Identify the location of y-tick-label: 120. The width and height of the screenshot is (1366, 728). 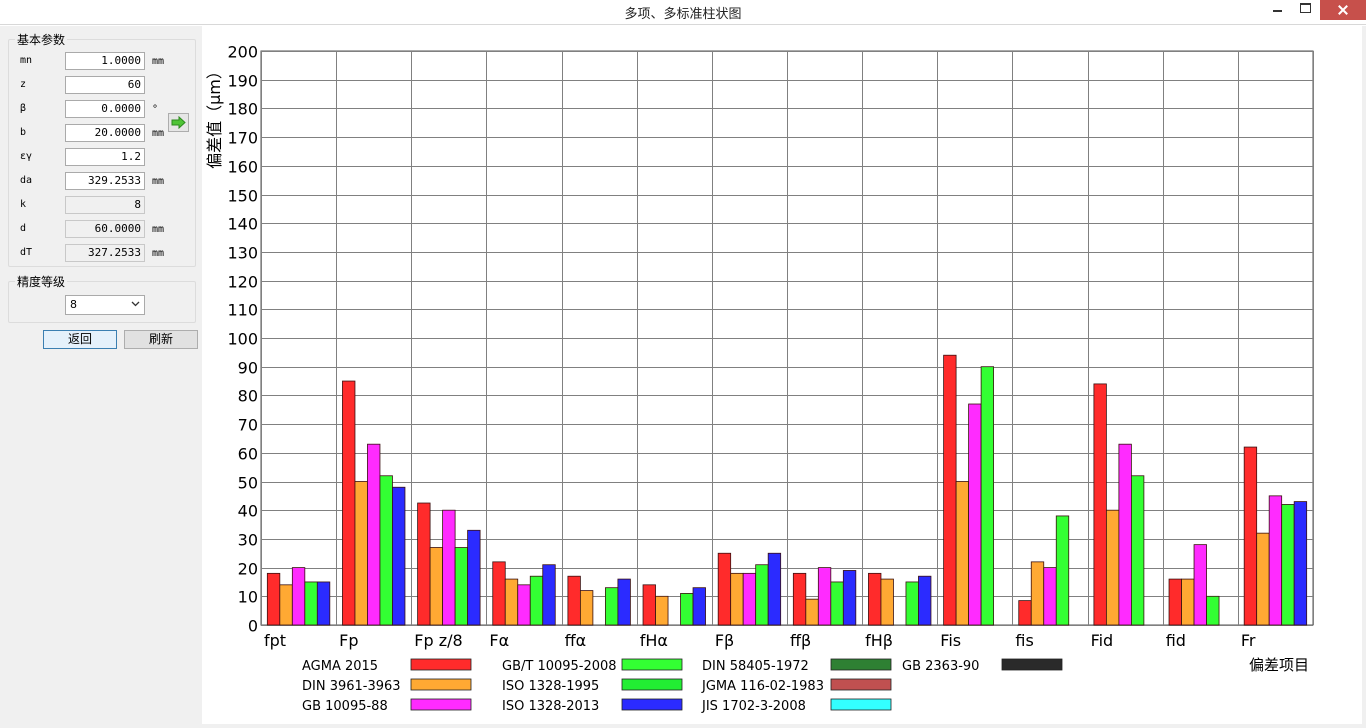
(242, 282).